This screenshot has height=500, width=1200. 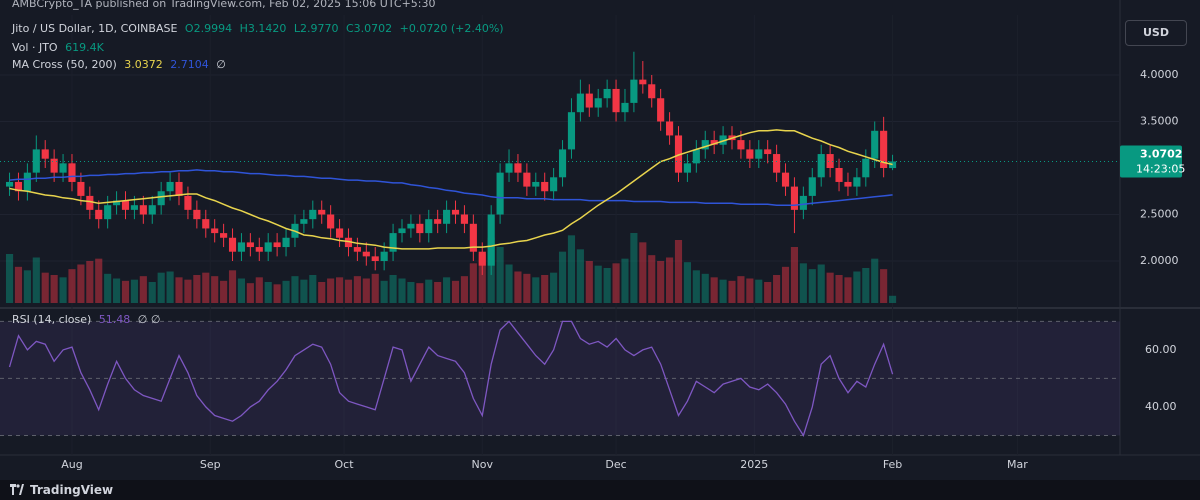 I want to click on rsi-tick-label: 60.00, so click(x=1161, y=349).